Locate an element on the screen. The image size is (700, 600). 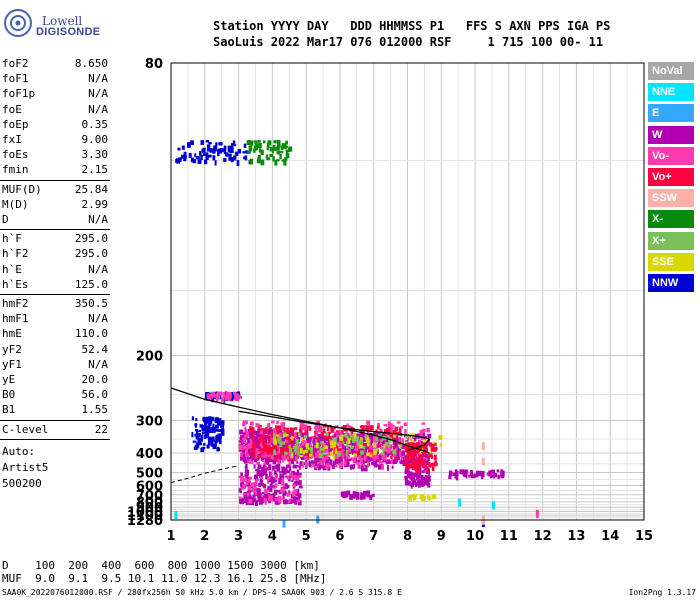
param-row: D N/A is located at coordinates (55, 220).